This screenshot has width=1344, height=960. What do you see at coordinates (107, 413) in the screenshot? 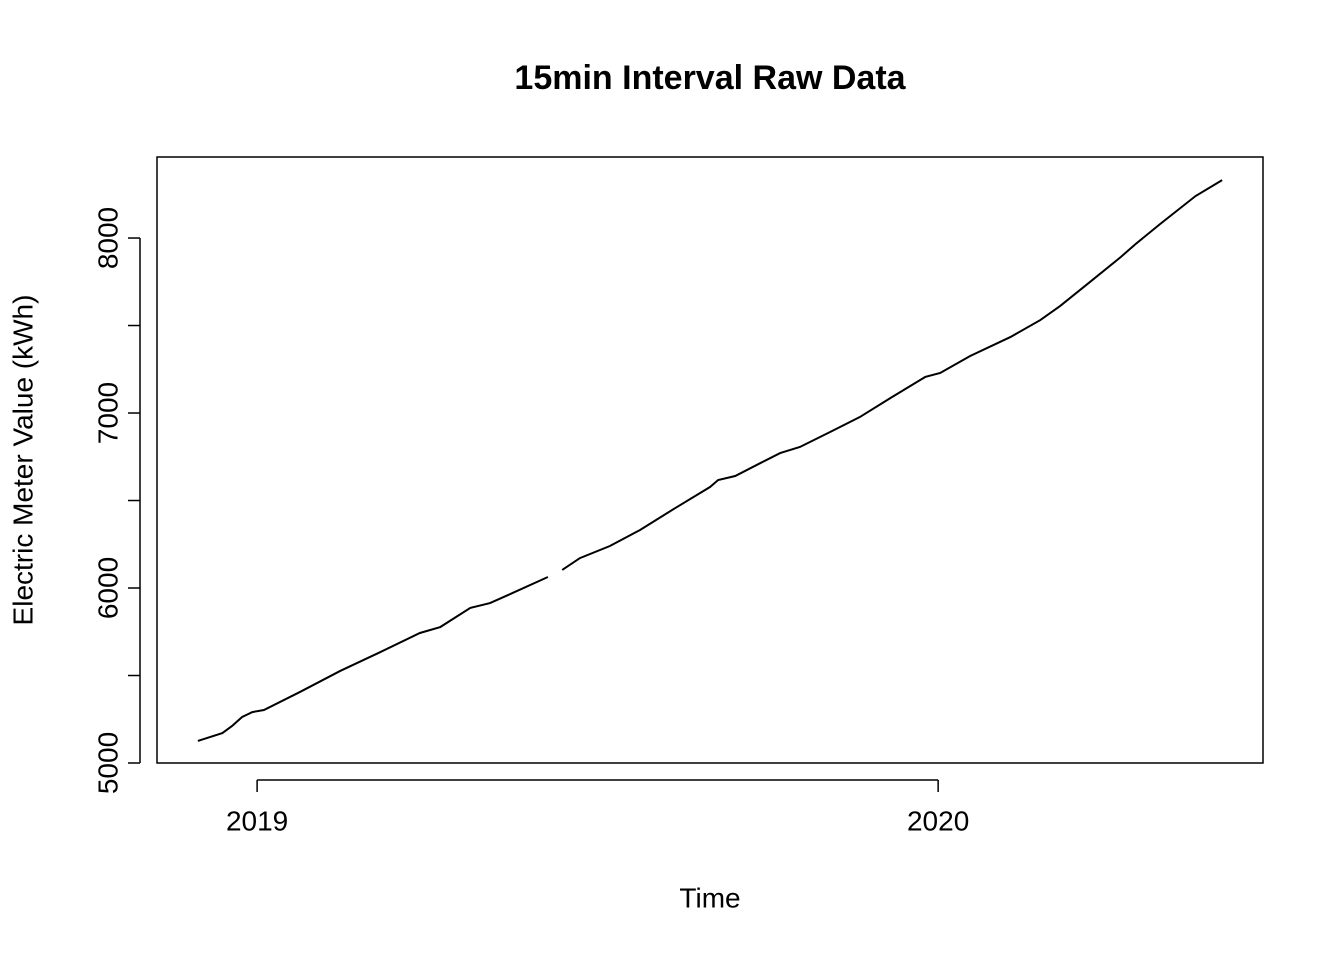
I see `y-tick-label: 7000` at bounding box center [107, 413].